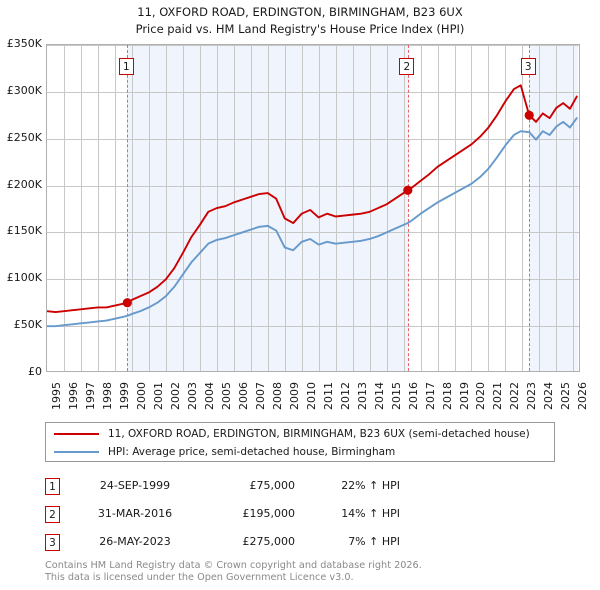 The width and height of the screenshot is (600, 590). I want to click on y-axis-tick-label: £50K, so click(27, 325).